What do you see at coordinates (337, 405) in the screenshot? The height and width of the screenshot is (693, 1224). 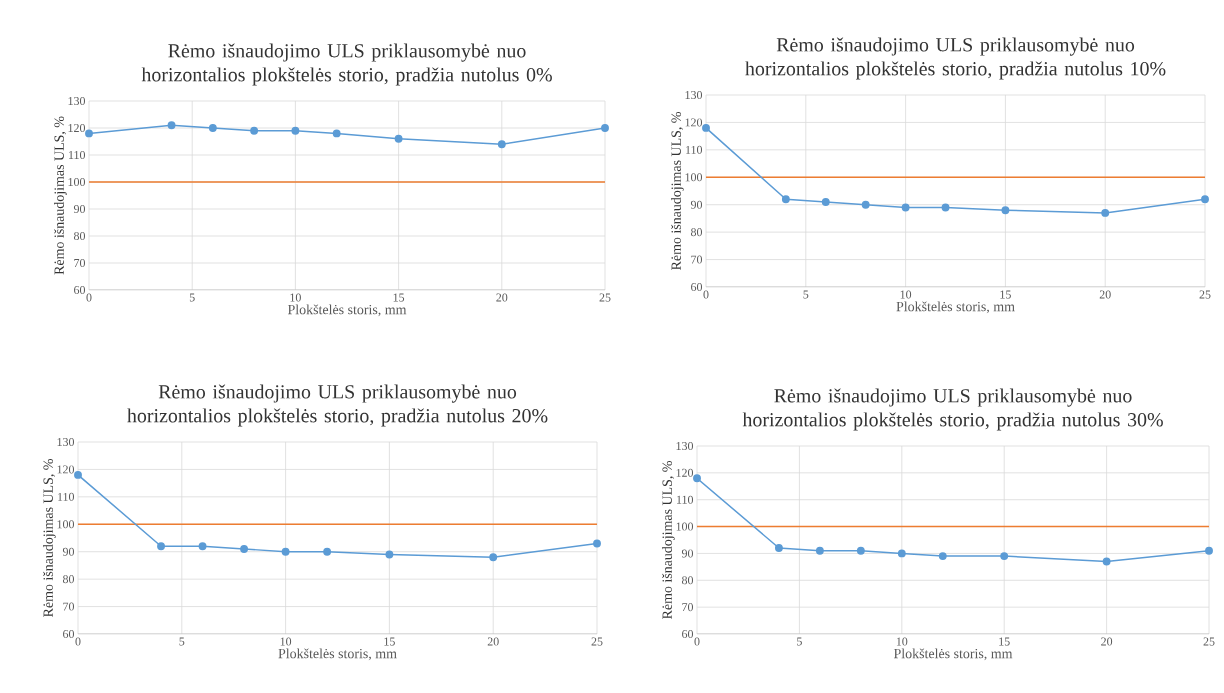 I see `chart-title: Rėmo išnaudojimo ULS priklausomybė nuo horizontalios plokštelės storio, pradžia nutolus 20%` at bounding box center [337, 405].